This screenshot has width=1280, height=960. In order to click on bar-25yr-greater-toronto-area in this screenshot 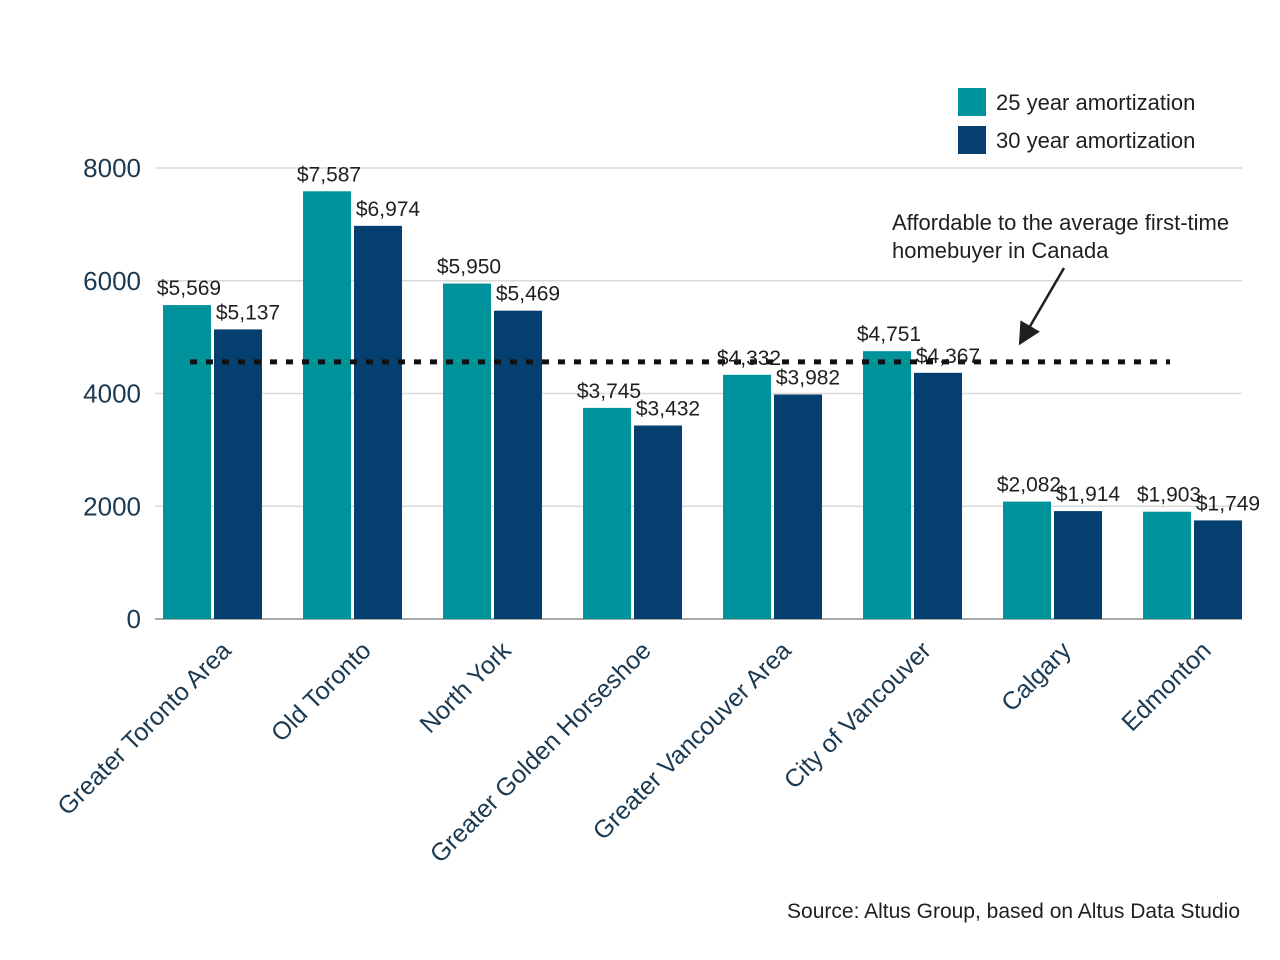, I will do `click(187, 462)`.